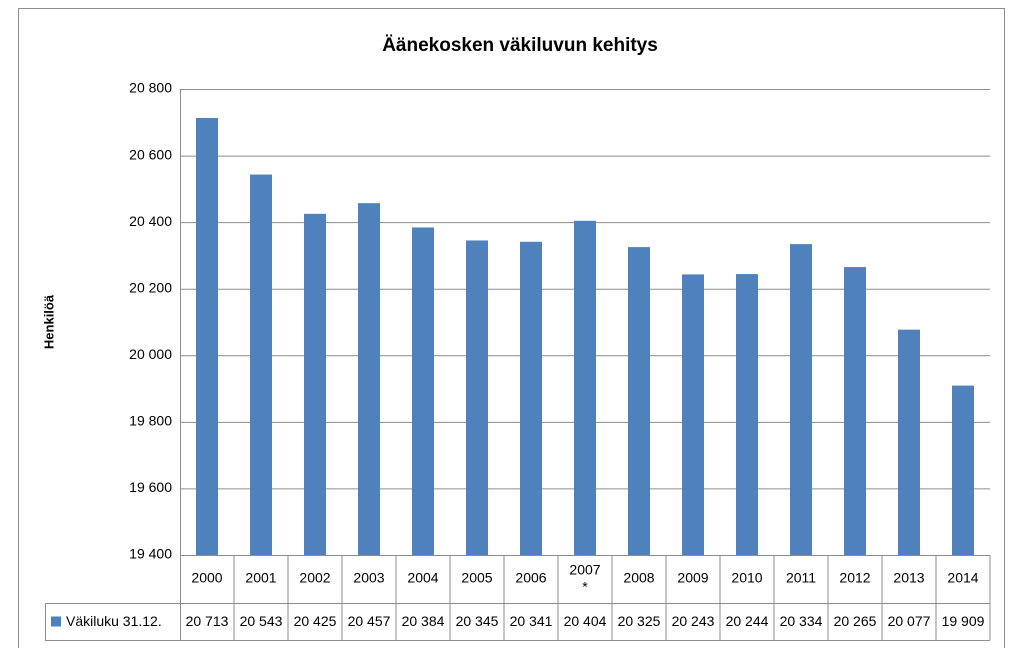 The width and height of the screenshot is (1011, 648). What do you see at coordinates (476, 578) in the screenshot?
I see `x-tick-label: 2005` at bounding box center [476, 578].